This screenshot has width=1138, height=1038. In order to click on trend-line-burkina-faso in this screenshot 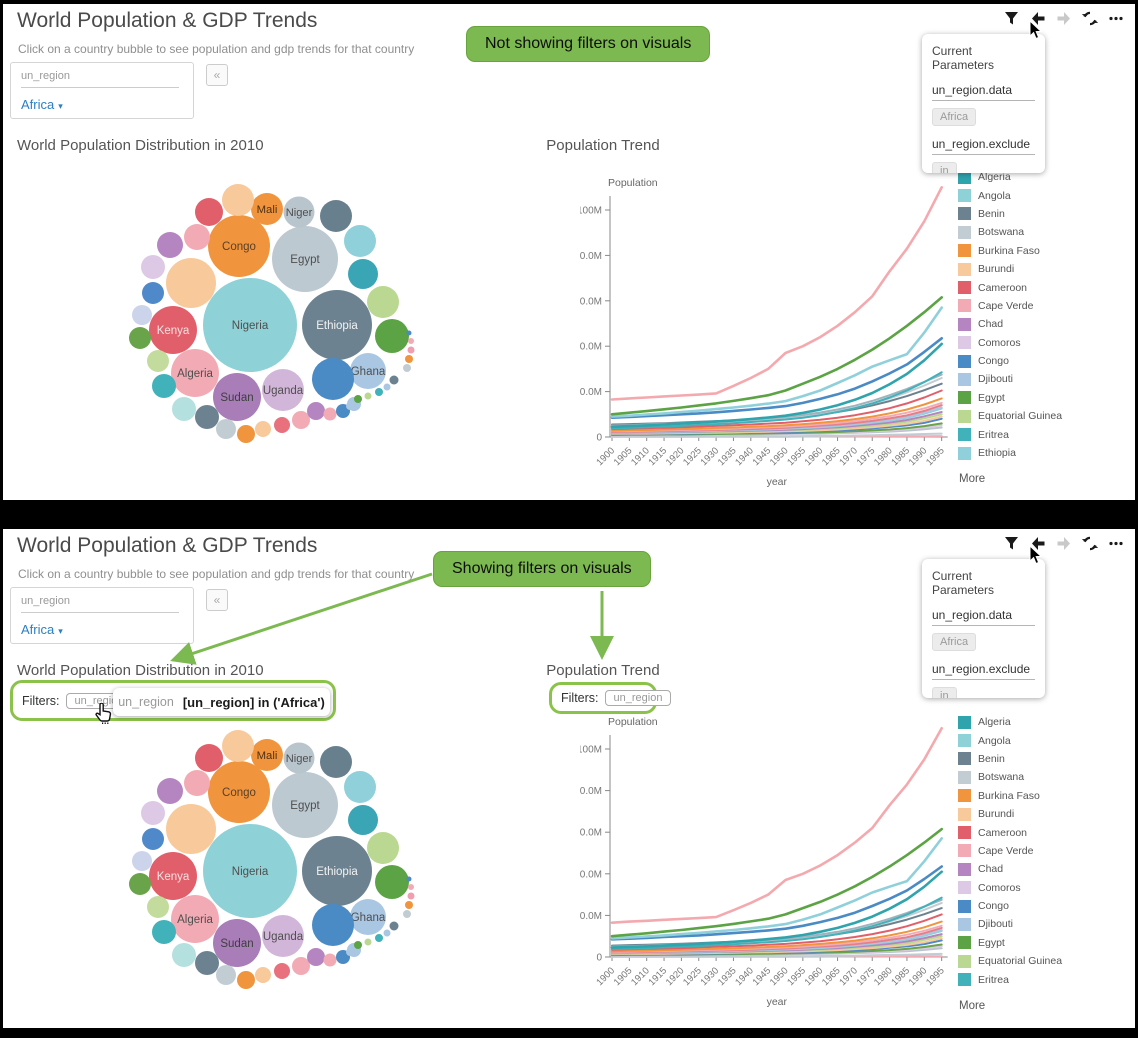, I will do `click(777, 414)`.